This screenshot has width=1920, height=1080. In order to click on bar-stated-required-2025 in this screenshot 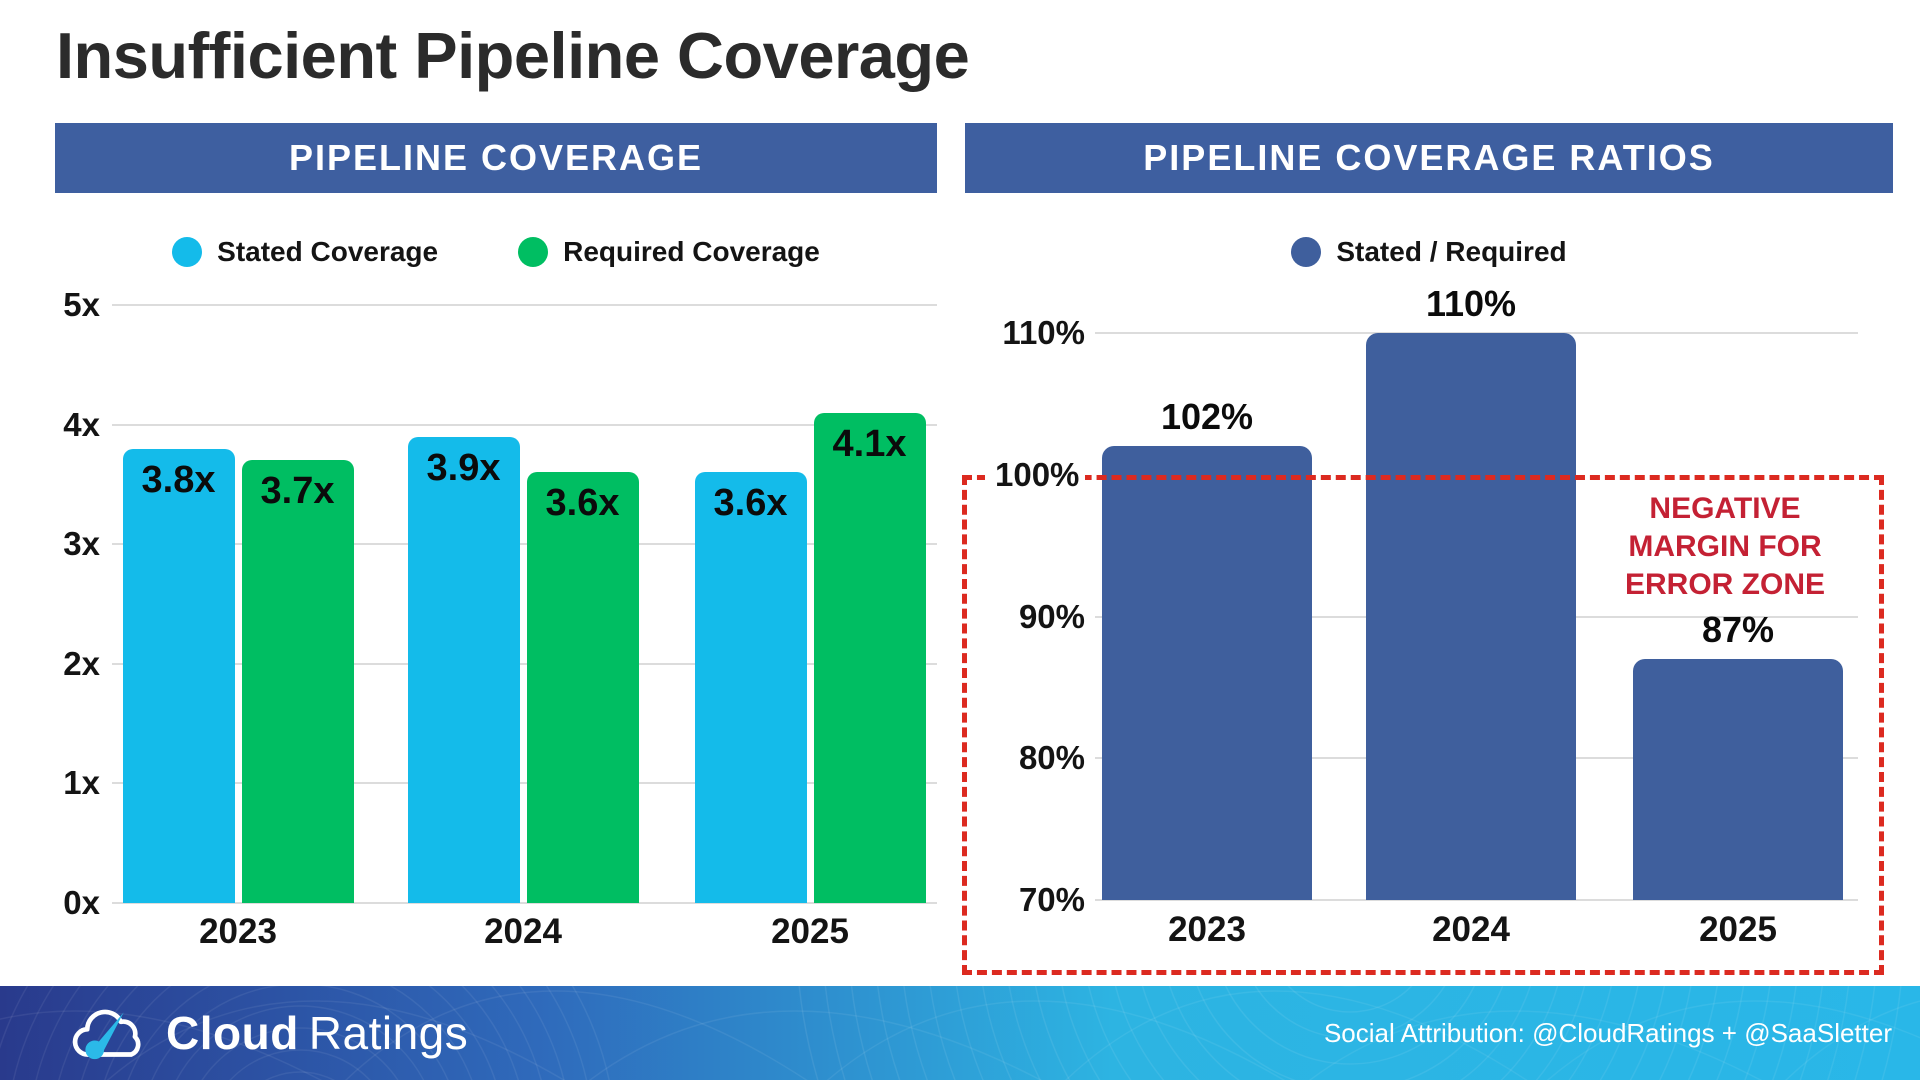, I will do `click(1738, 779)`.